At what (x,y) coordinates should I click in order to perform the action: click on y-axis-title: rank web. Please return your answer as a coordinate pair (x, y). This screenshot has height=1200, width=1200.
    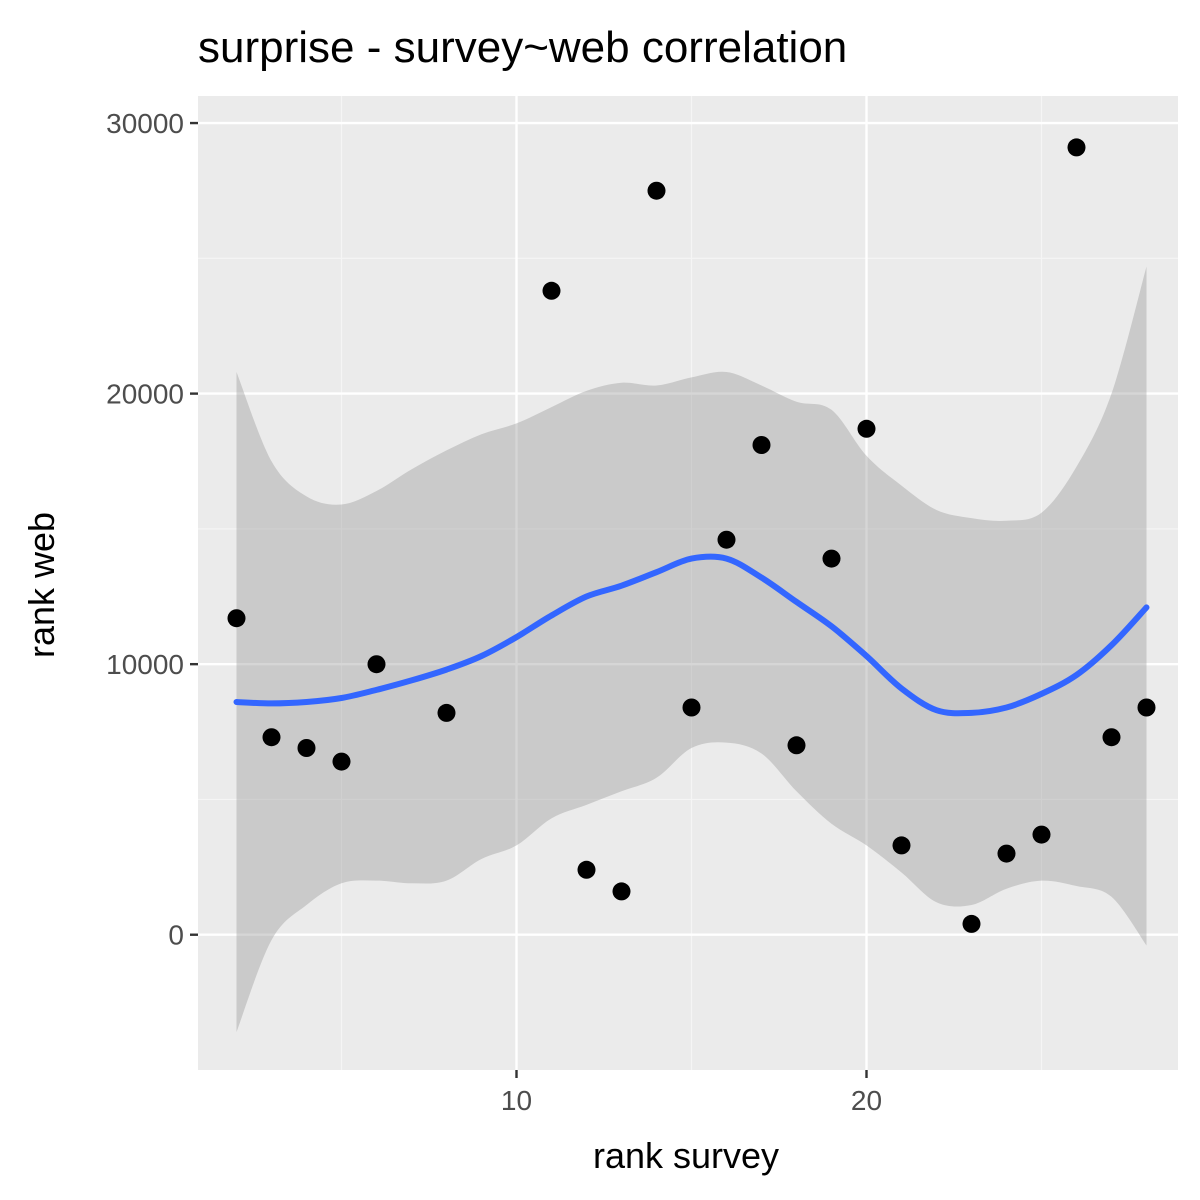
    Looking at the image, I should click on (41, 585).